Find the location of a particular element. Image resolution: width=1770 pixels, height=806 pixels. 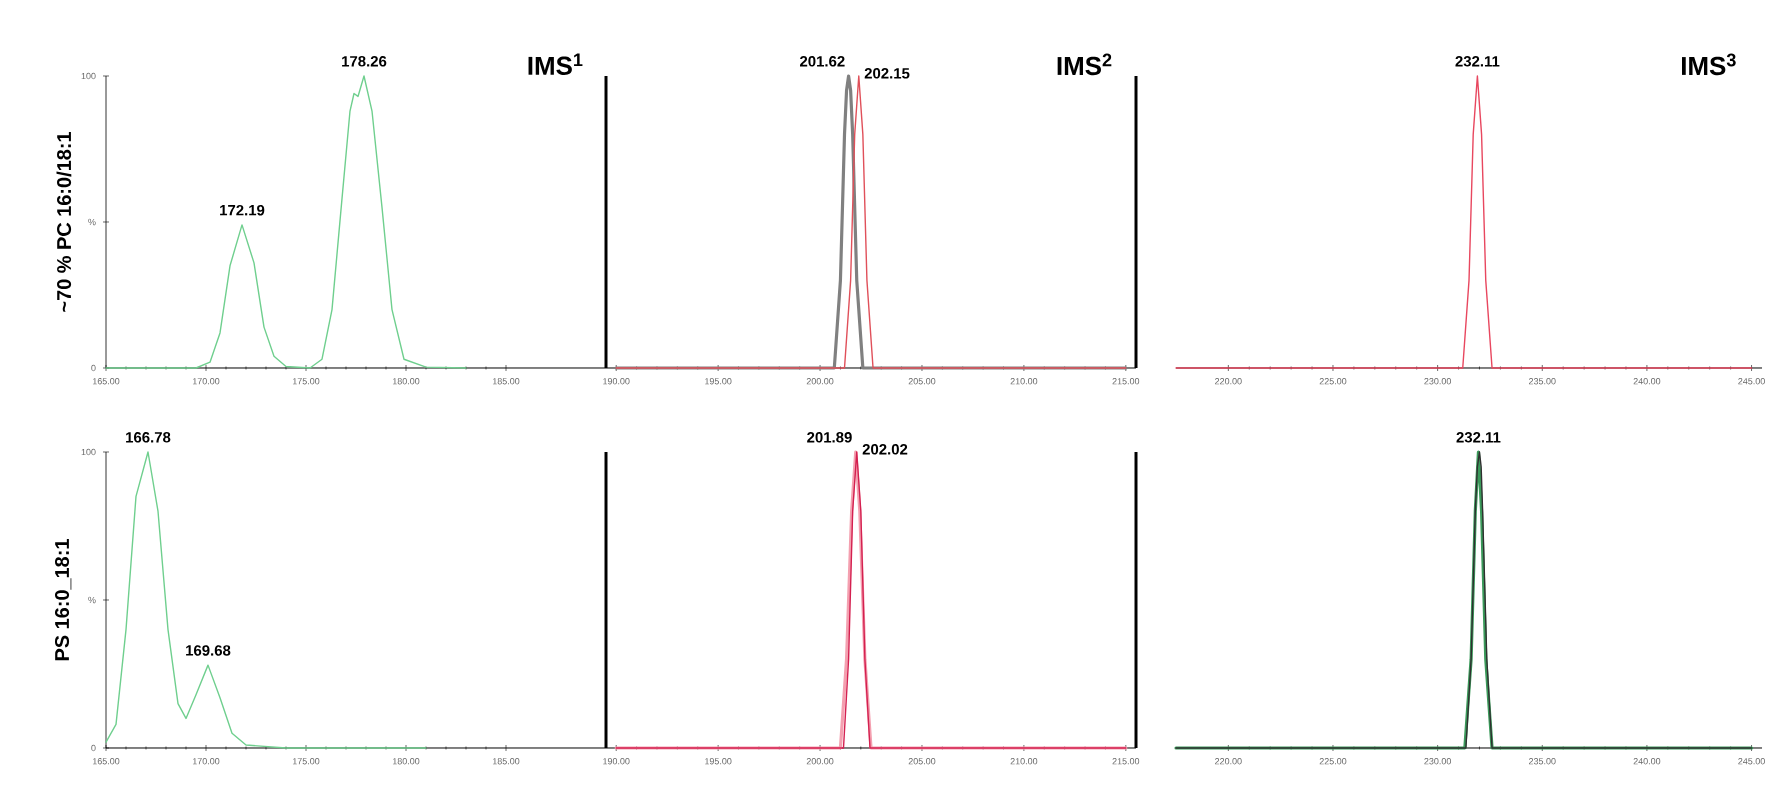

y-axis-title: PS 16:0_18:1 is located at coordinates (63, 600).